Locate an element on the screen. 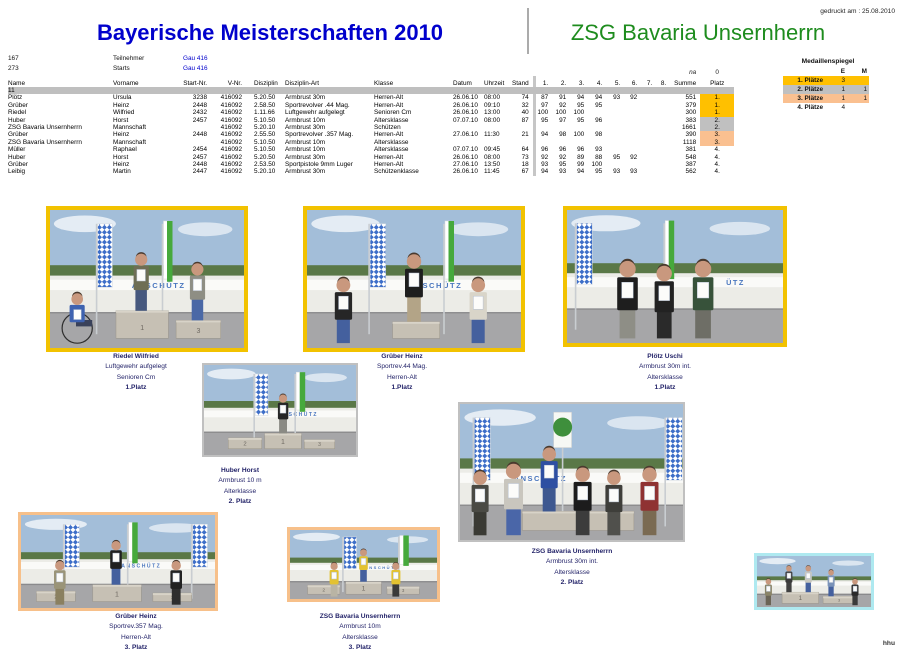 The width and height of the screenshot is (910, 659). column-header: 8. is located at coordinates (663, 83).